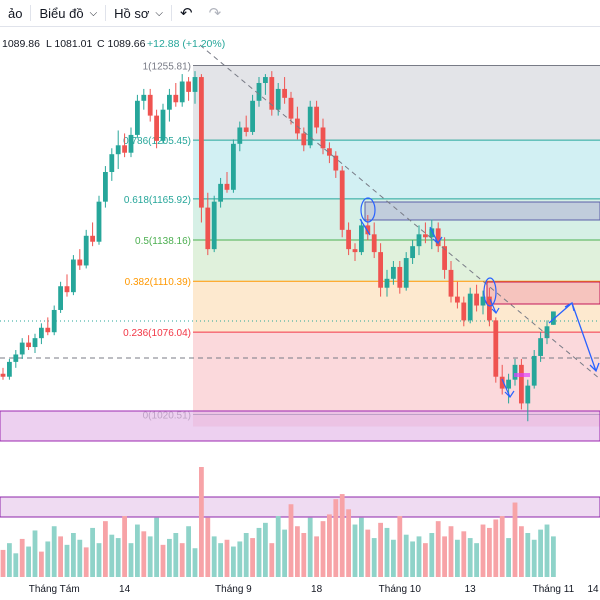 This screenshot has height=600, width=600. Describe the element at coordinates (138, 13) in the screenshot. I see `profile-menu-button: Hồ sơ ⌵` at that location.